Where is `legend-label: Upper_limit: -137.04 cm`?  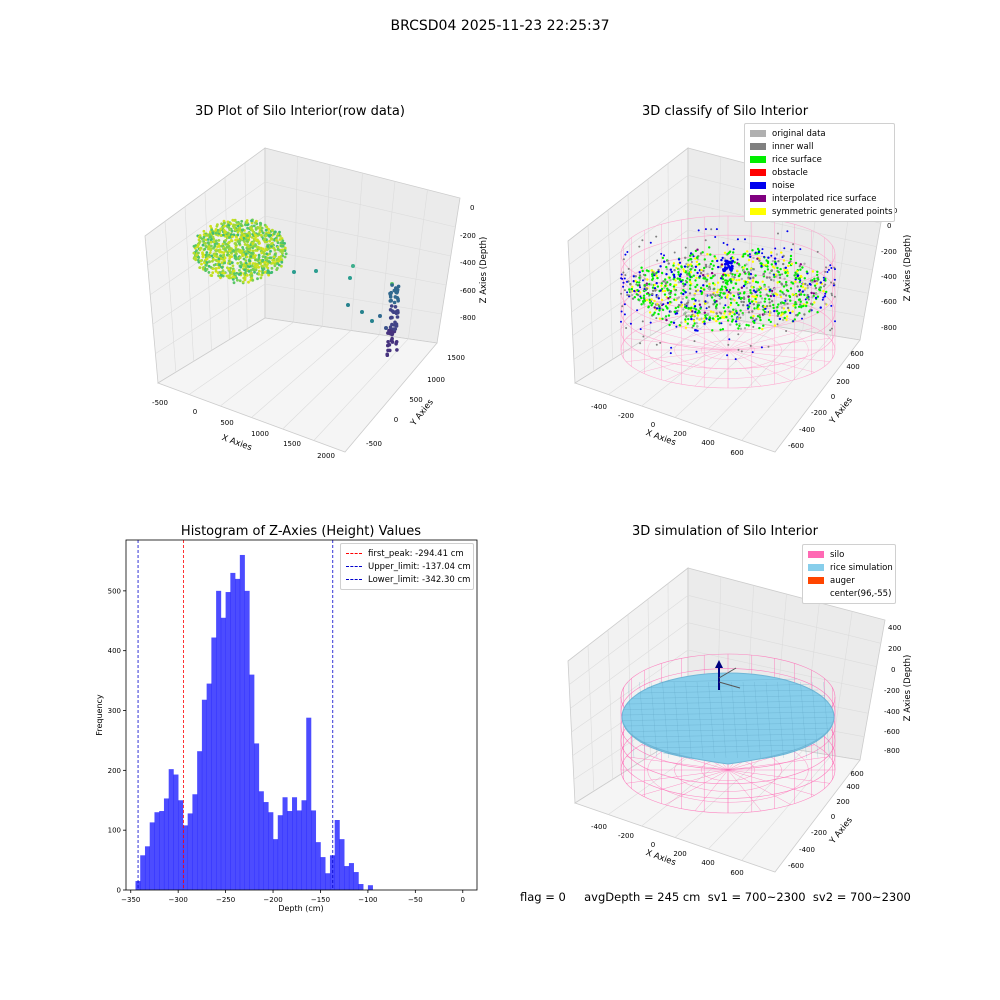
legend-label: Upper_limit: -137.04 cm is located at coordinates (419, 566).